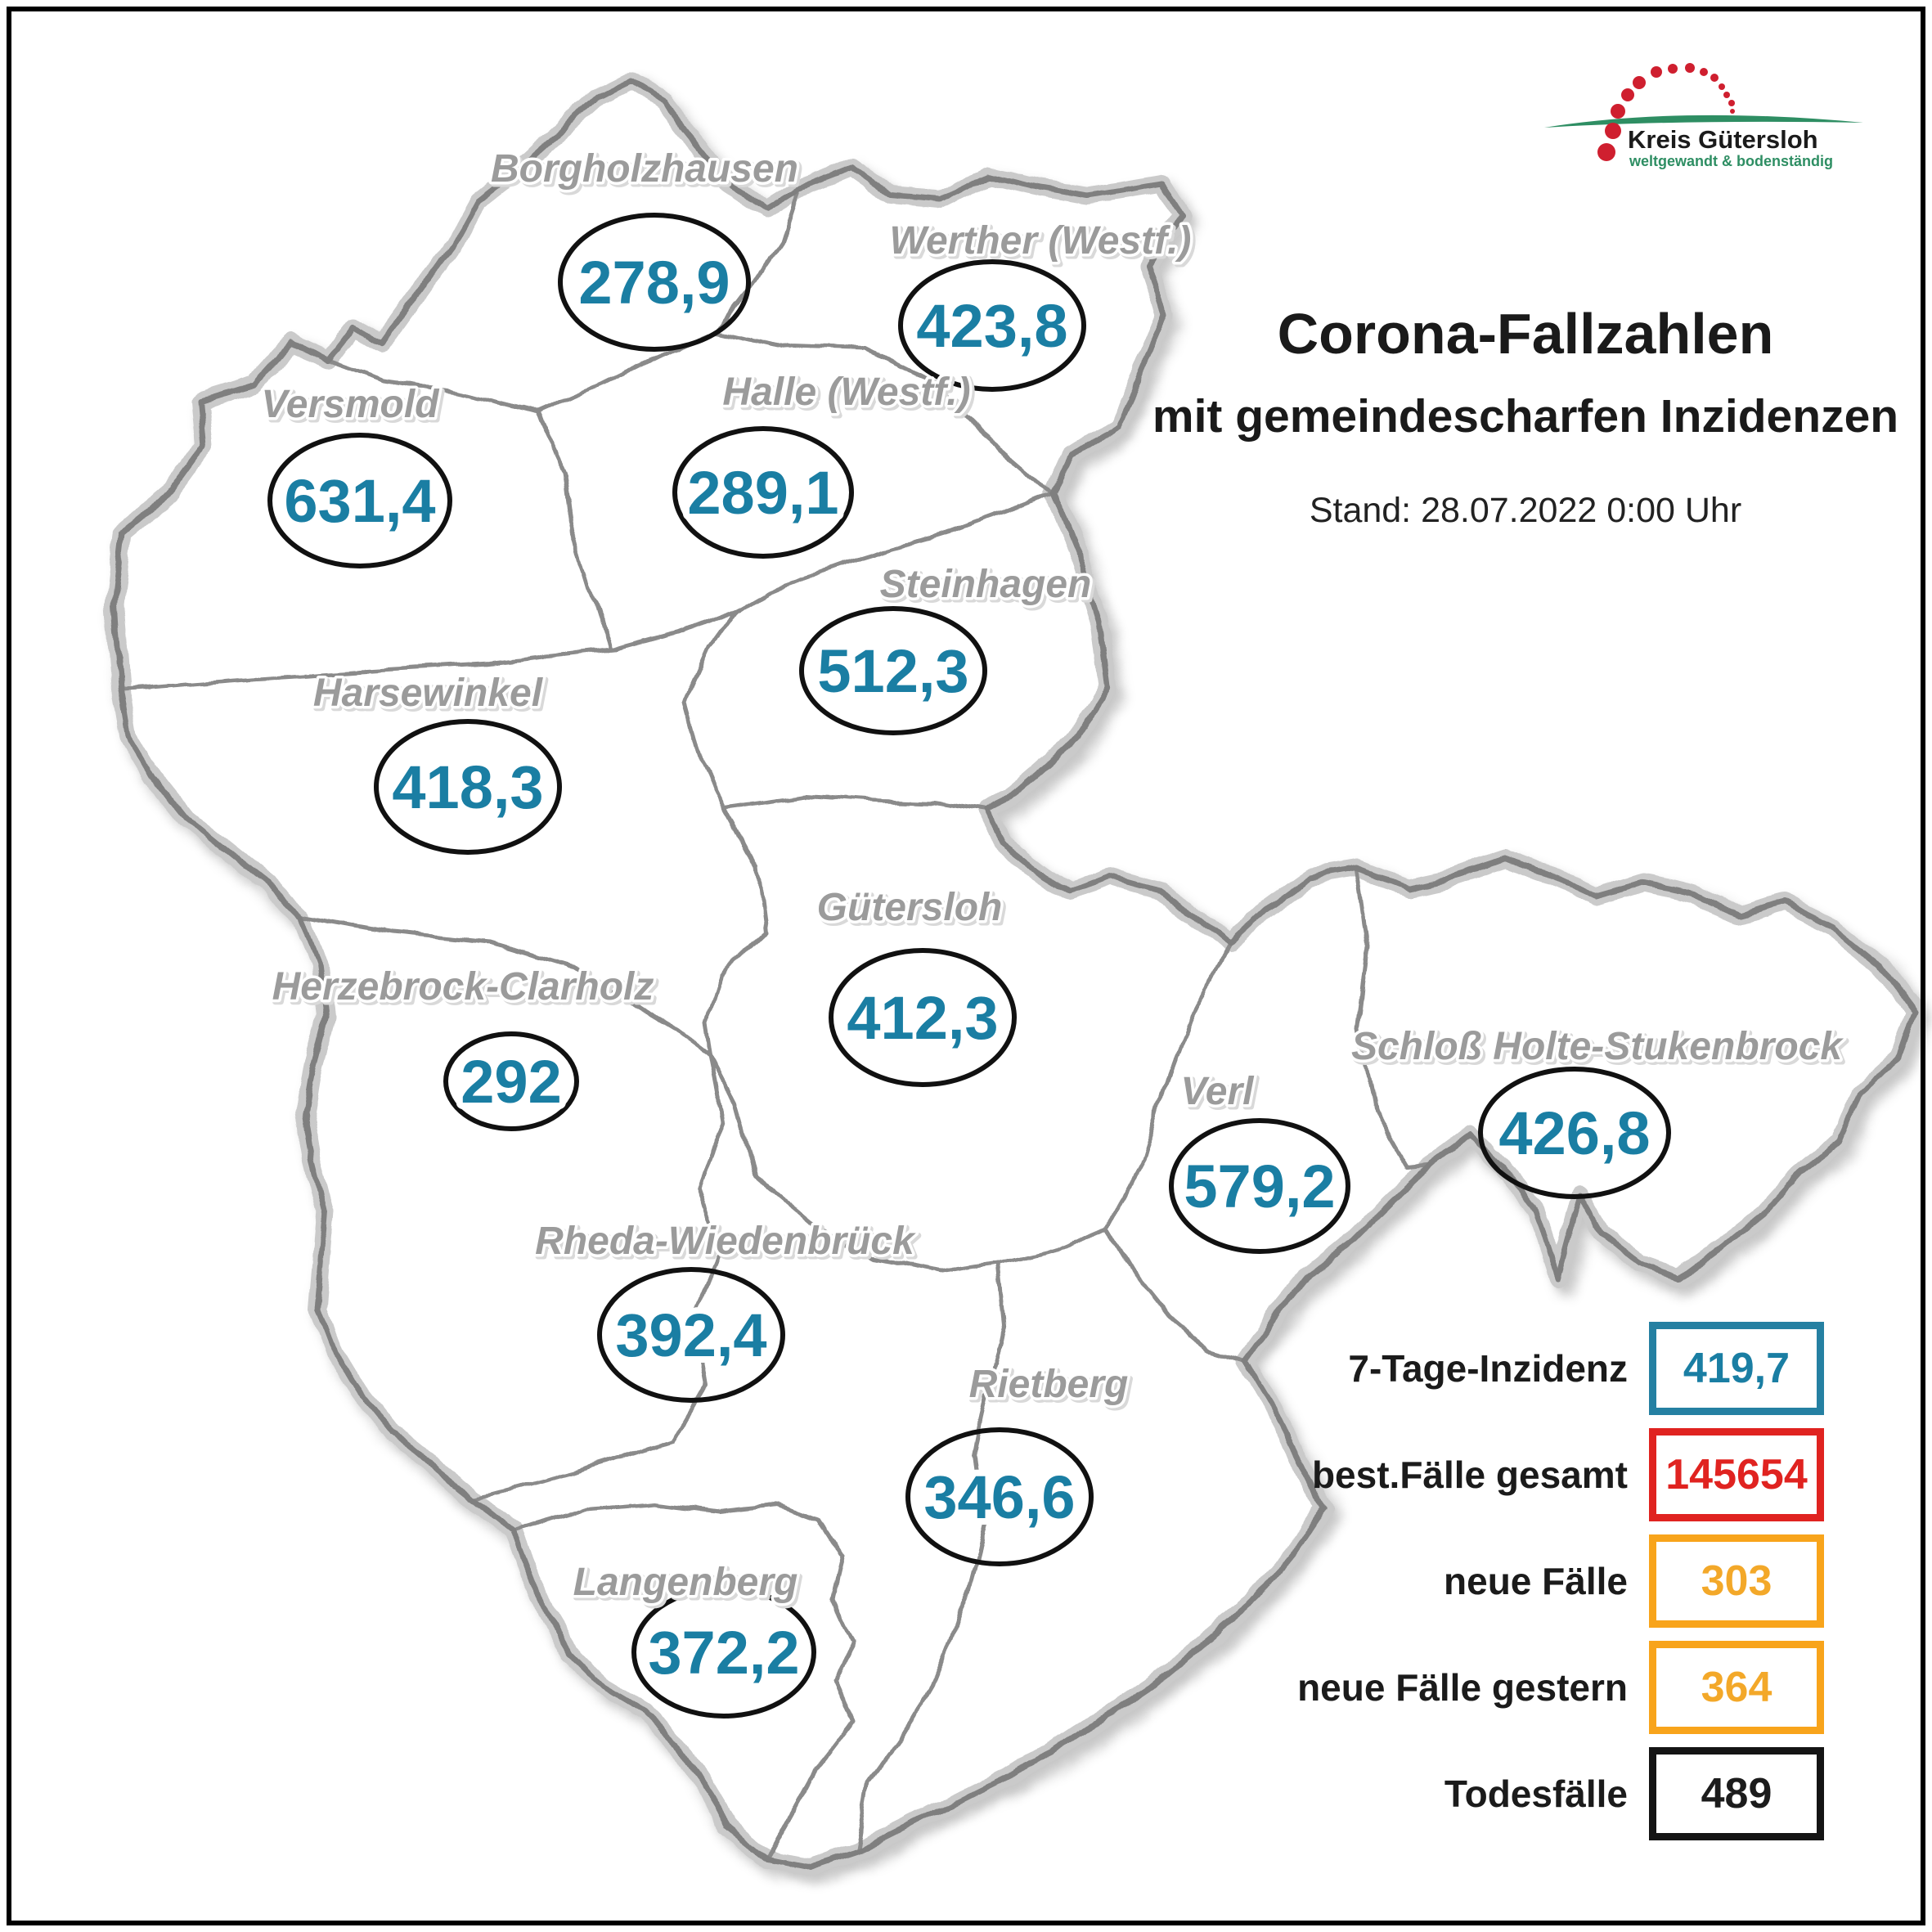 This screenshot has height=1932, width=1932. What do you see at coordinates (910, 908) in the screenshot?
I see `municipality-label: Gütersloh` at bounding box center [910, 908].